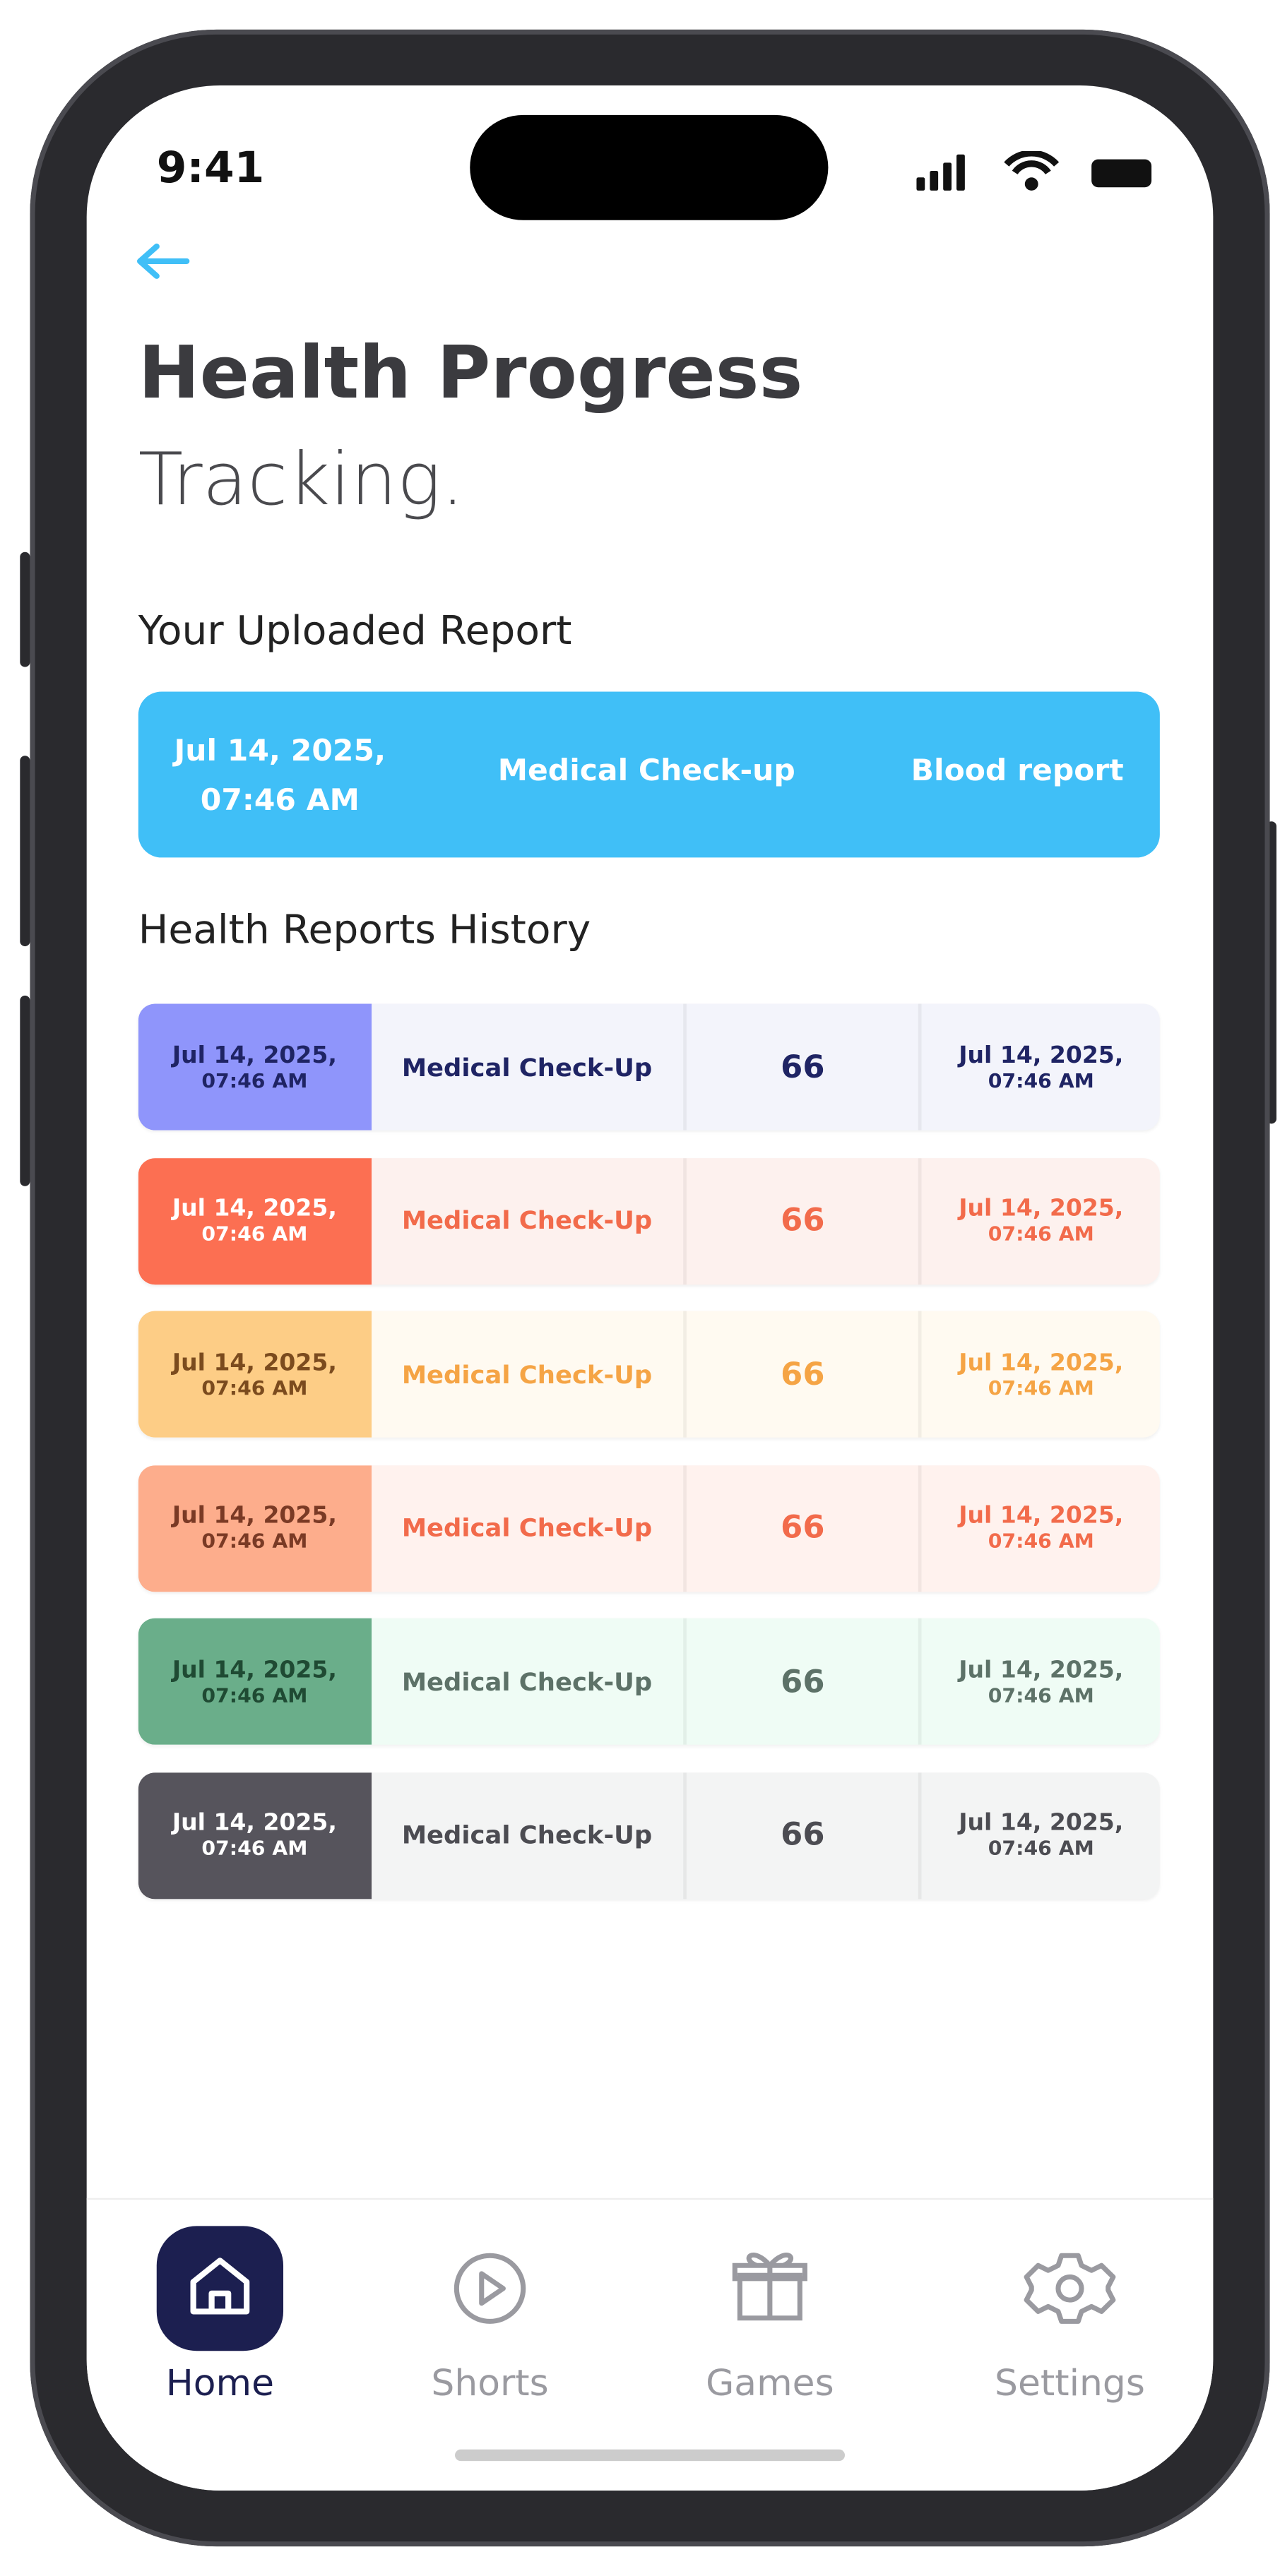 The width and height of the screenshot is (1280, 2576). Describe the element at coordinates (301, 481) in the screenshot. I see `page-subtitle: Tracking.` at that location.